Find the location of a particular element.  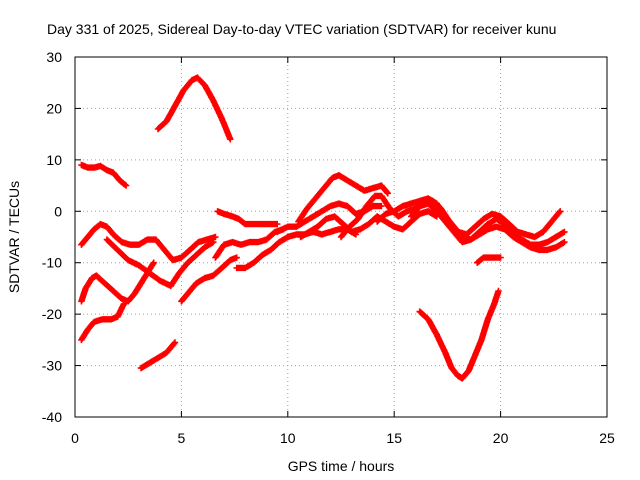

x-tick-label: 20 is located at coordinates (501, 438).